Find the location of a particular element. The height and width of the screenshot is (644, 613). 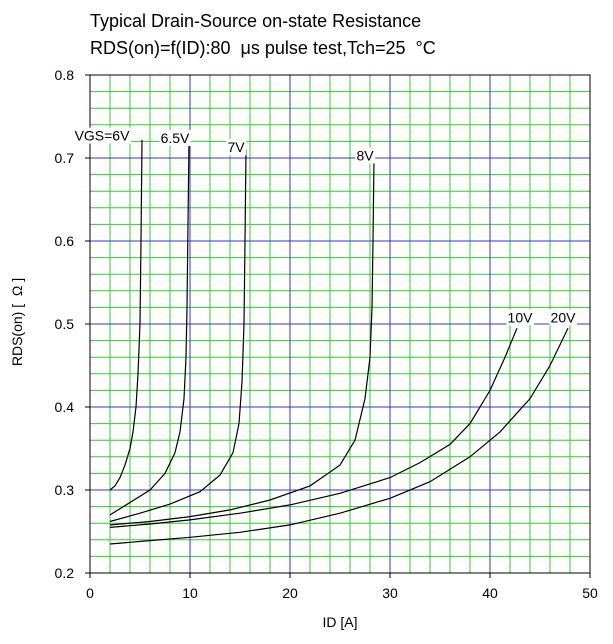

series-label-0: VGS=6V is located at coordinates (103, 136).